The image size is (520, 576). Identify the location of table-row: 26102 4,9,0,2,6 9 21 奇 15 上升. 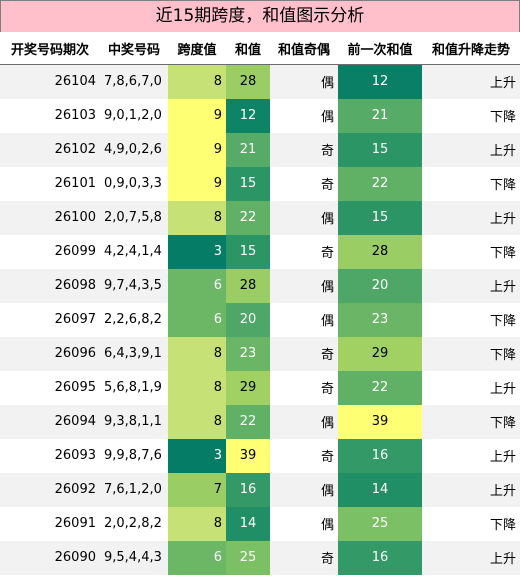
(260, 149).